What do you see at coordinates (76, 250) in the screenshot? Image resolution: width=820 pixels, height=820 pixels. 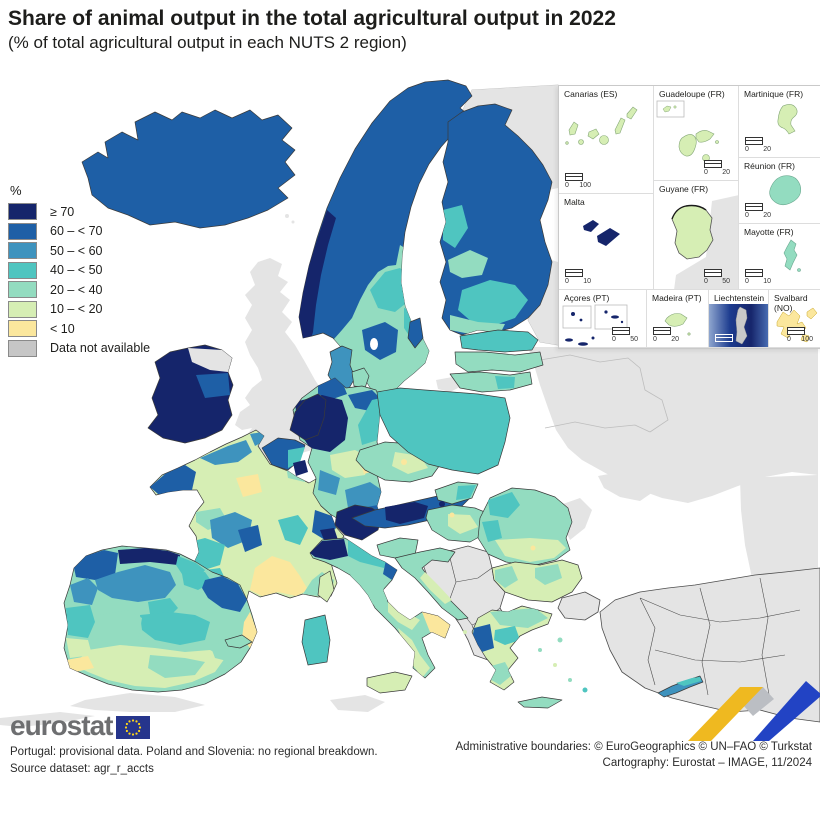 I see `legend-label: 50 – < 60` at bounding box center [76, 250].